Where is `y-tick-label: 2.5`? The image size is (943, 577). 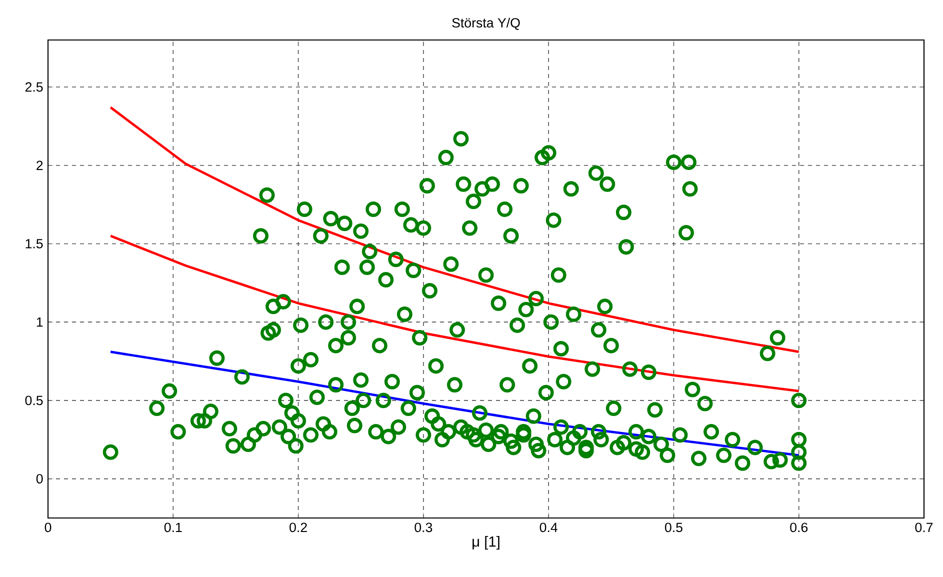 y-tick-label: 2.5 is located at coordinates (34, 87).